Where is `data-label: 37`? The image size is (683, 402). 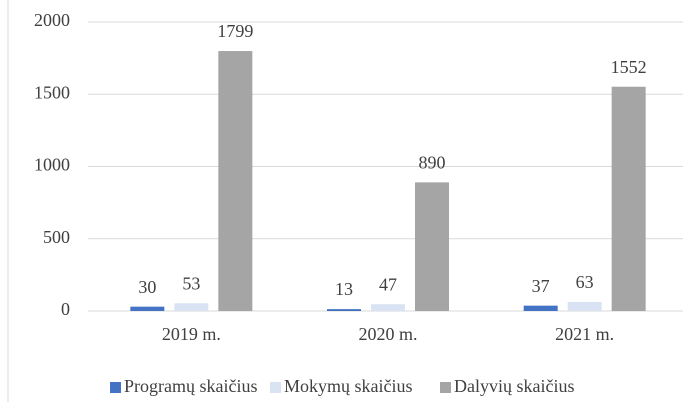
data-label: 37 is located at coordinates (541, 286).